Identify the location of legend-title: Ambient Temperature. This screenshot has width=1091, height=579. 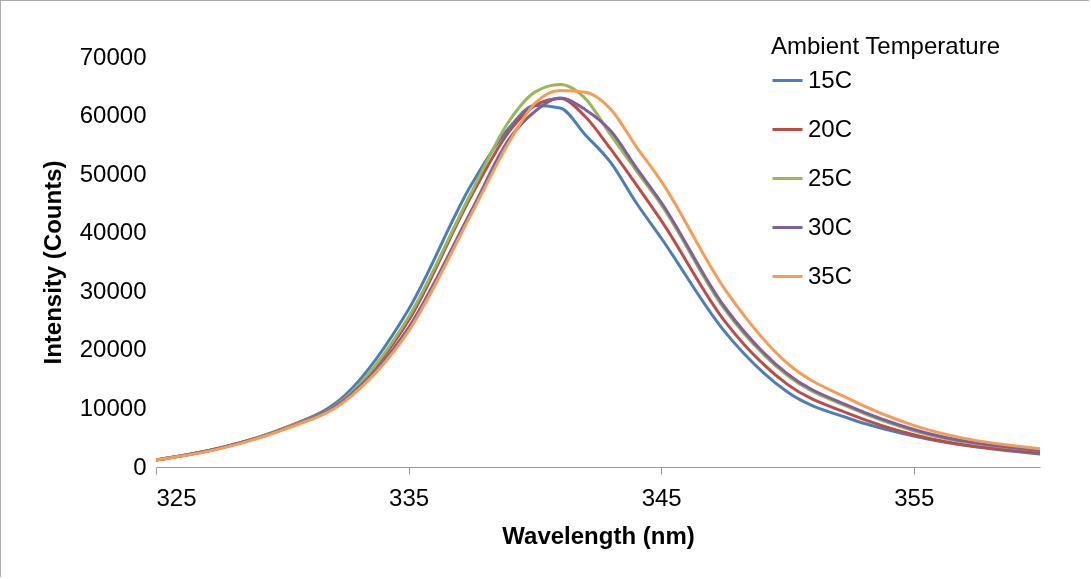
(886, 45).